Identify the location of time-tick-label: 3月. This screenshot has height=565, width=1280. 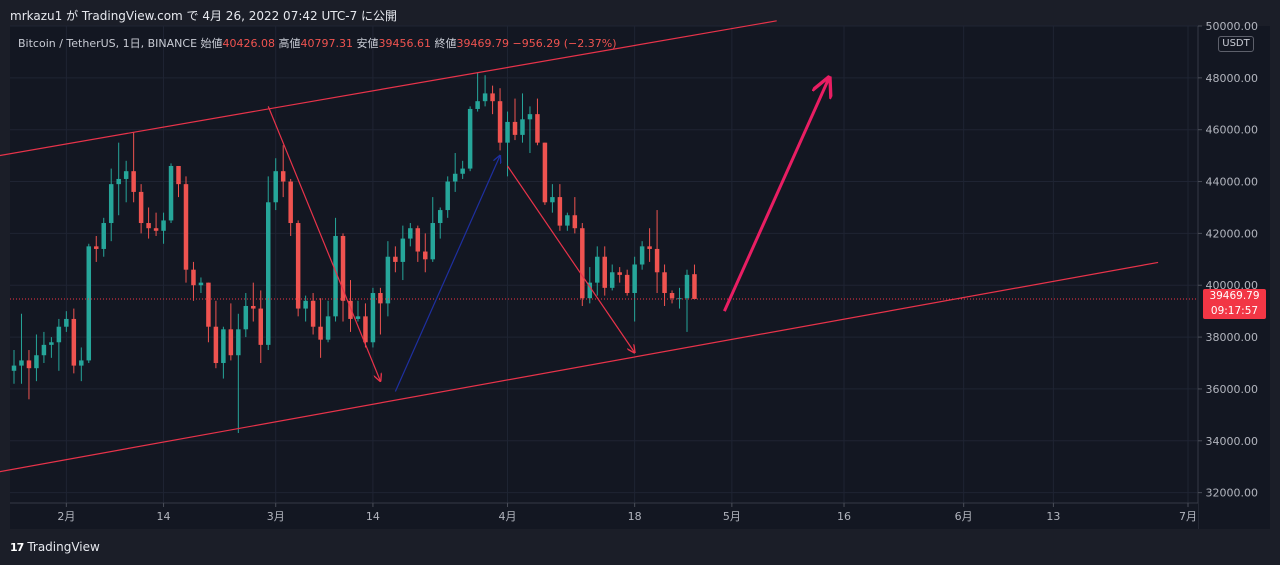
(276, 516).